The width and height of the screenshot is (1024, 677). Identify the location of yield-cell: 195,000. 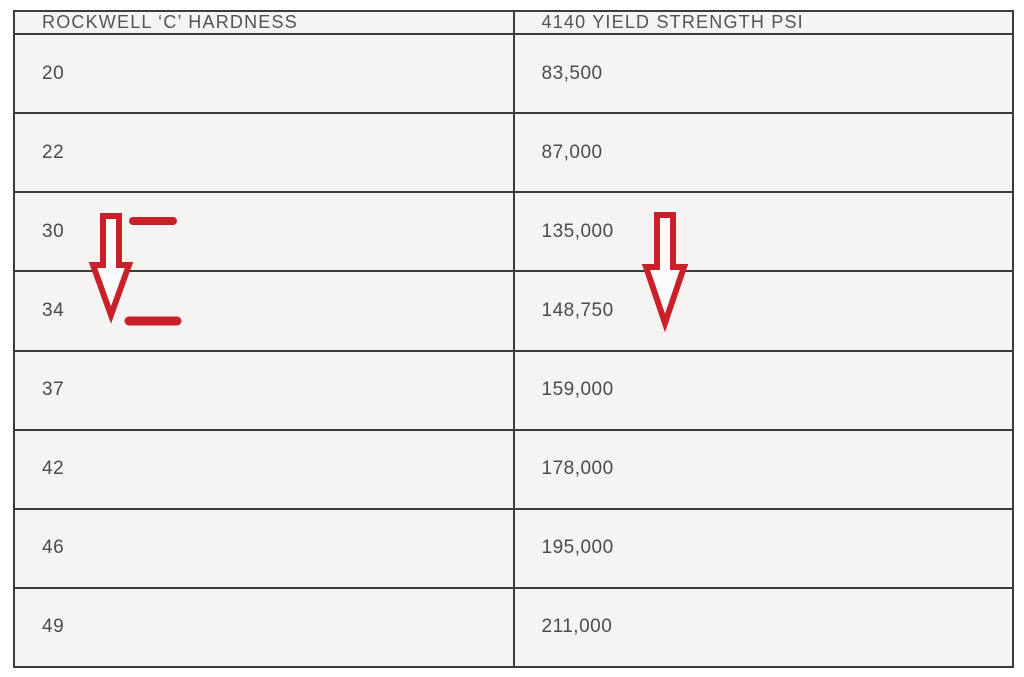
(763, 548).